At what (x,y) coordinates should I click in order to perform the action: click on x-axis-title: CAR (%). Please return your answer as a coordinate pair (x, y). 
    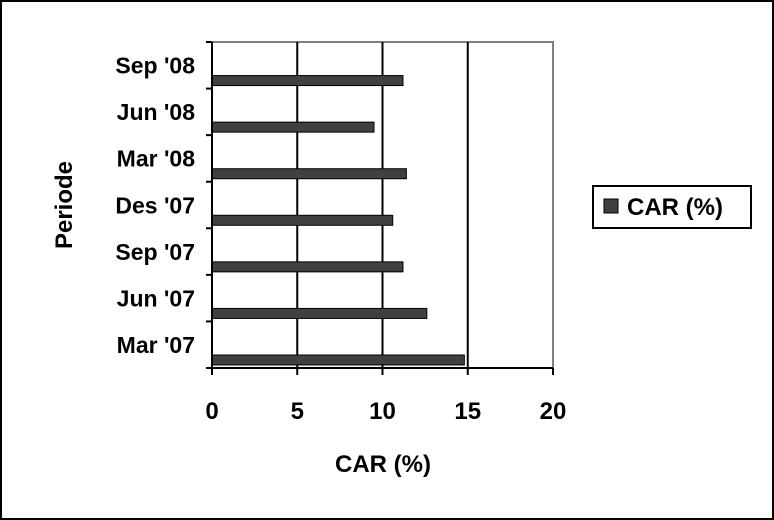
    Looking at the image, I should click on (383, 464).